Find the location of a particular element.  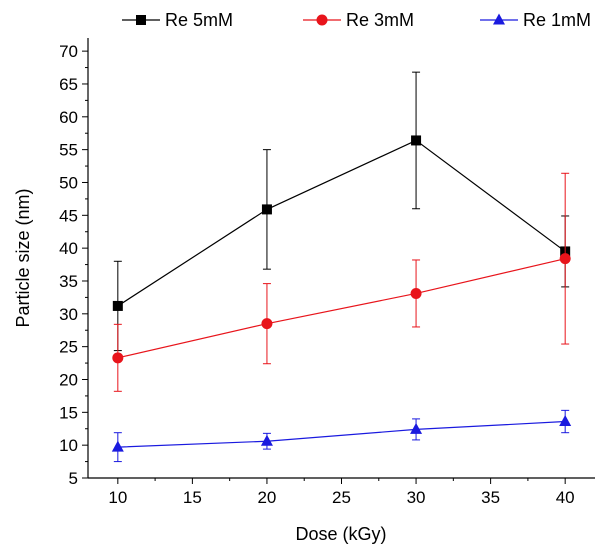

chart-legend: Re 5mM Re 3mM Re 1mM is located at coordinates (356, 20).